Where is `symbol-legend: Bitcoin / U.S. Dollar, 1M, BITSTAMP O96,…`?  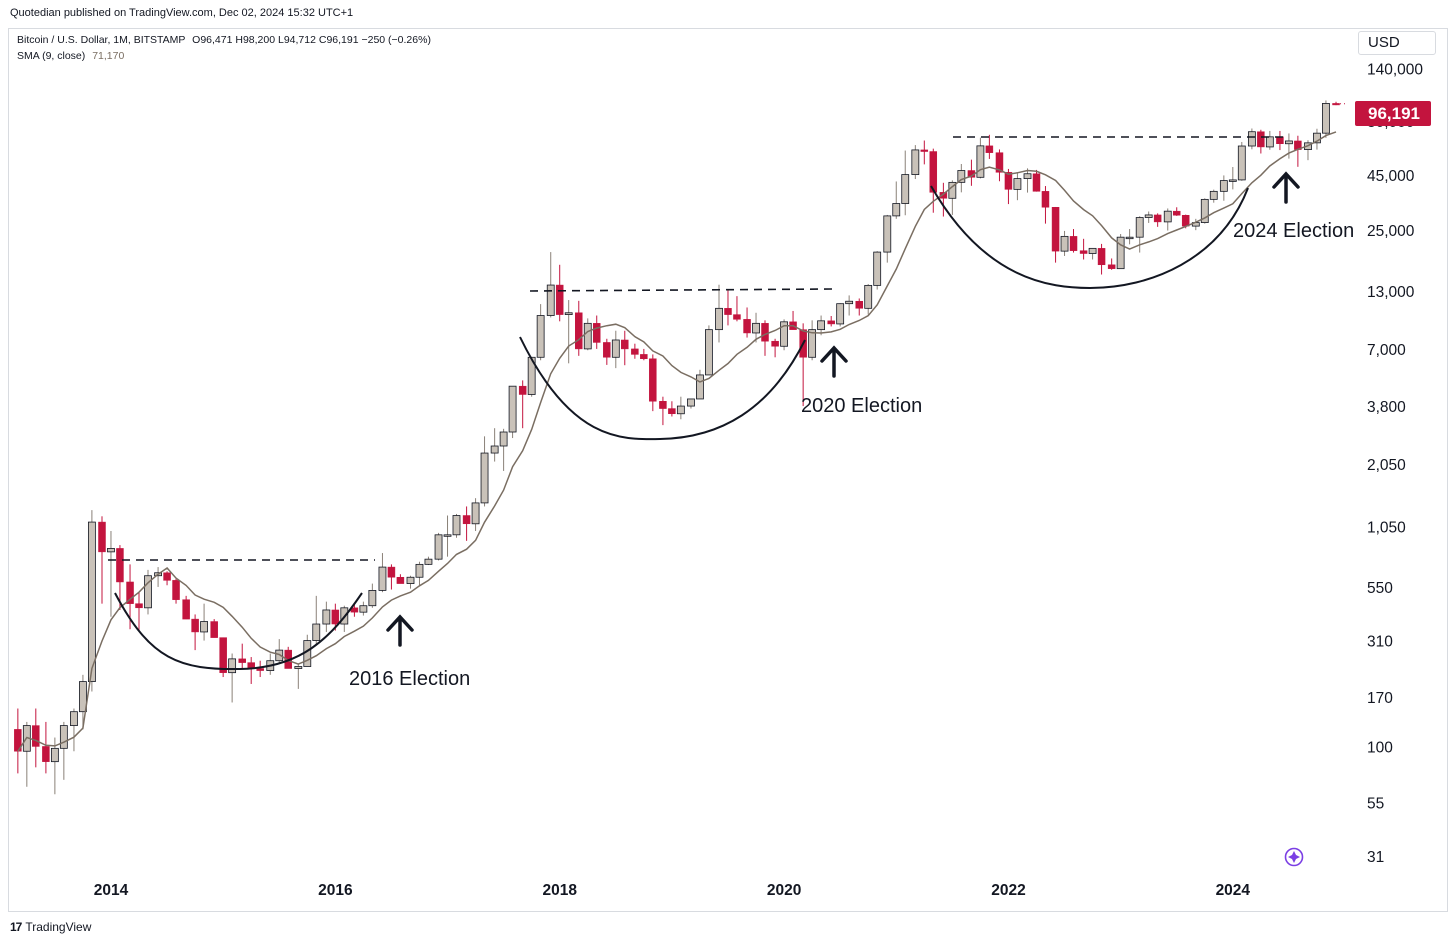
symbol-legend: Bitcoin / U.S. Dollar, 1M, BITSTAMP O96,… is located at coordinates (224, 40).